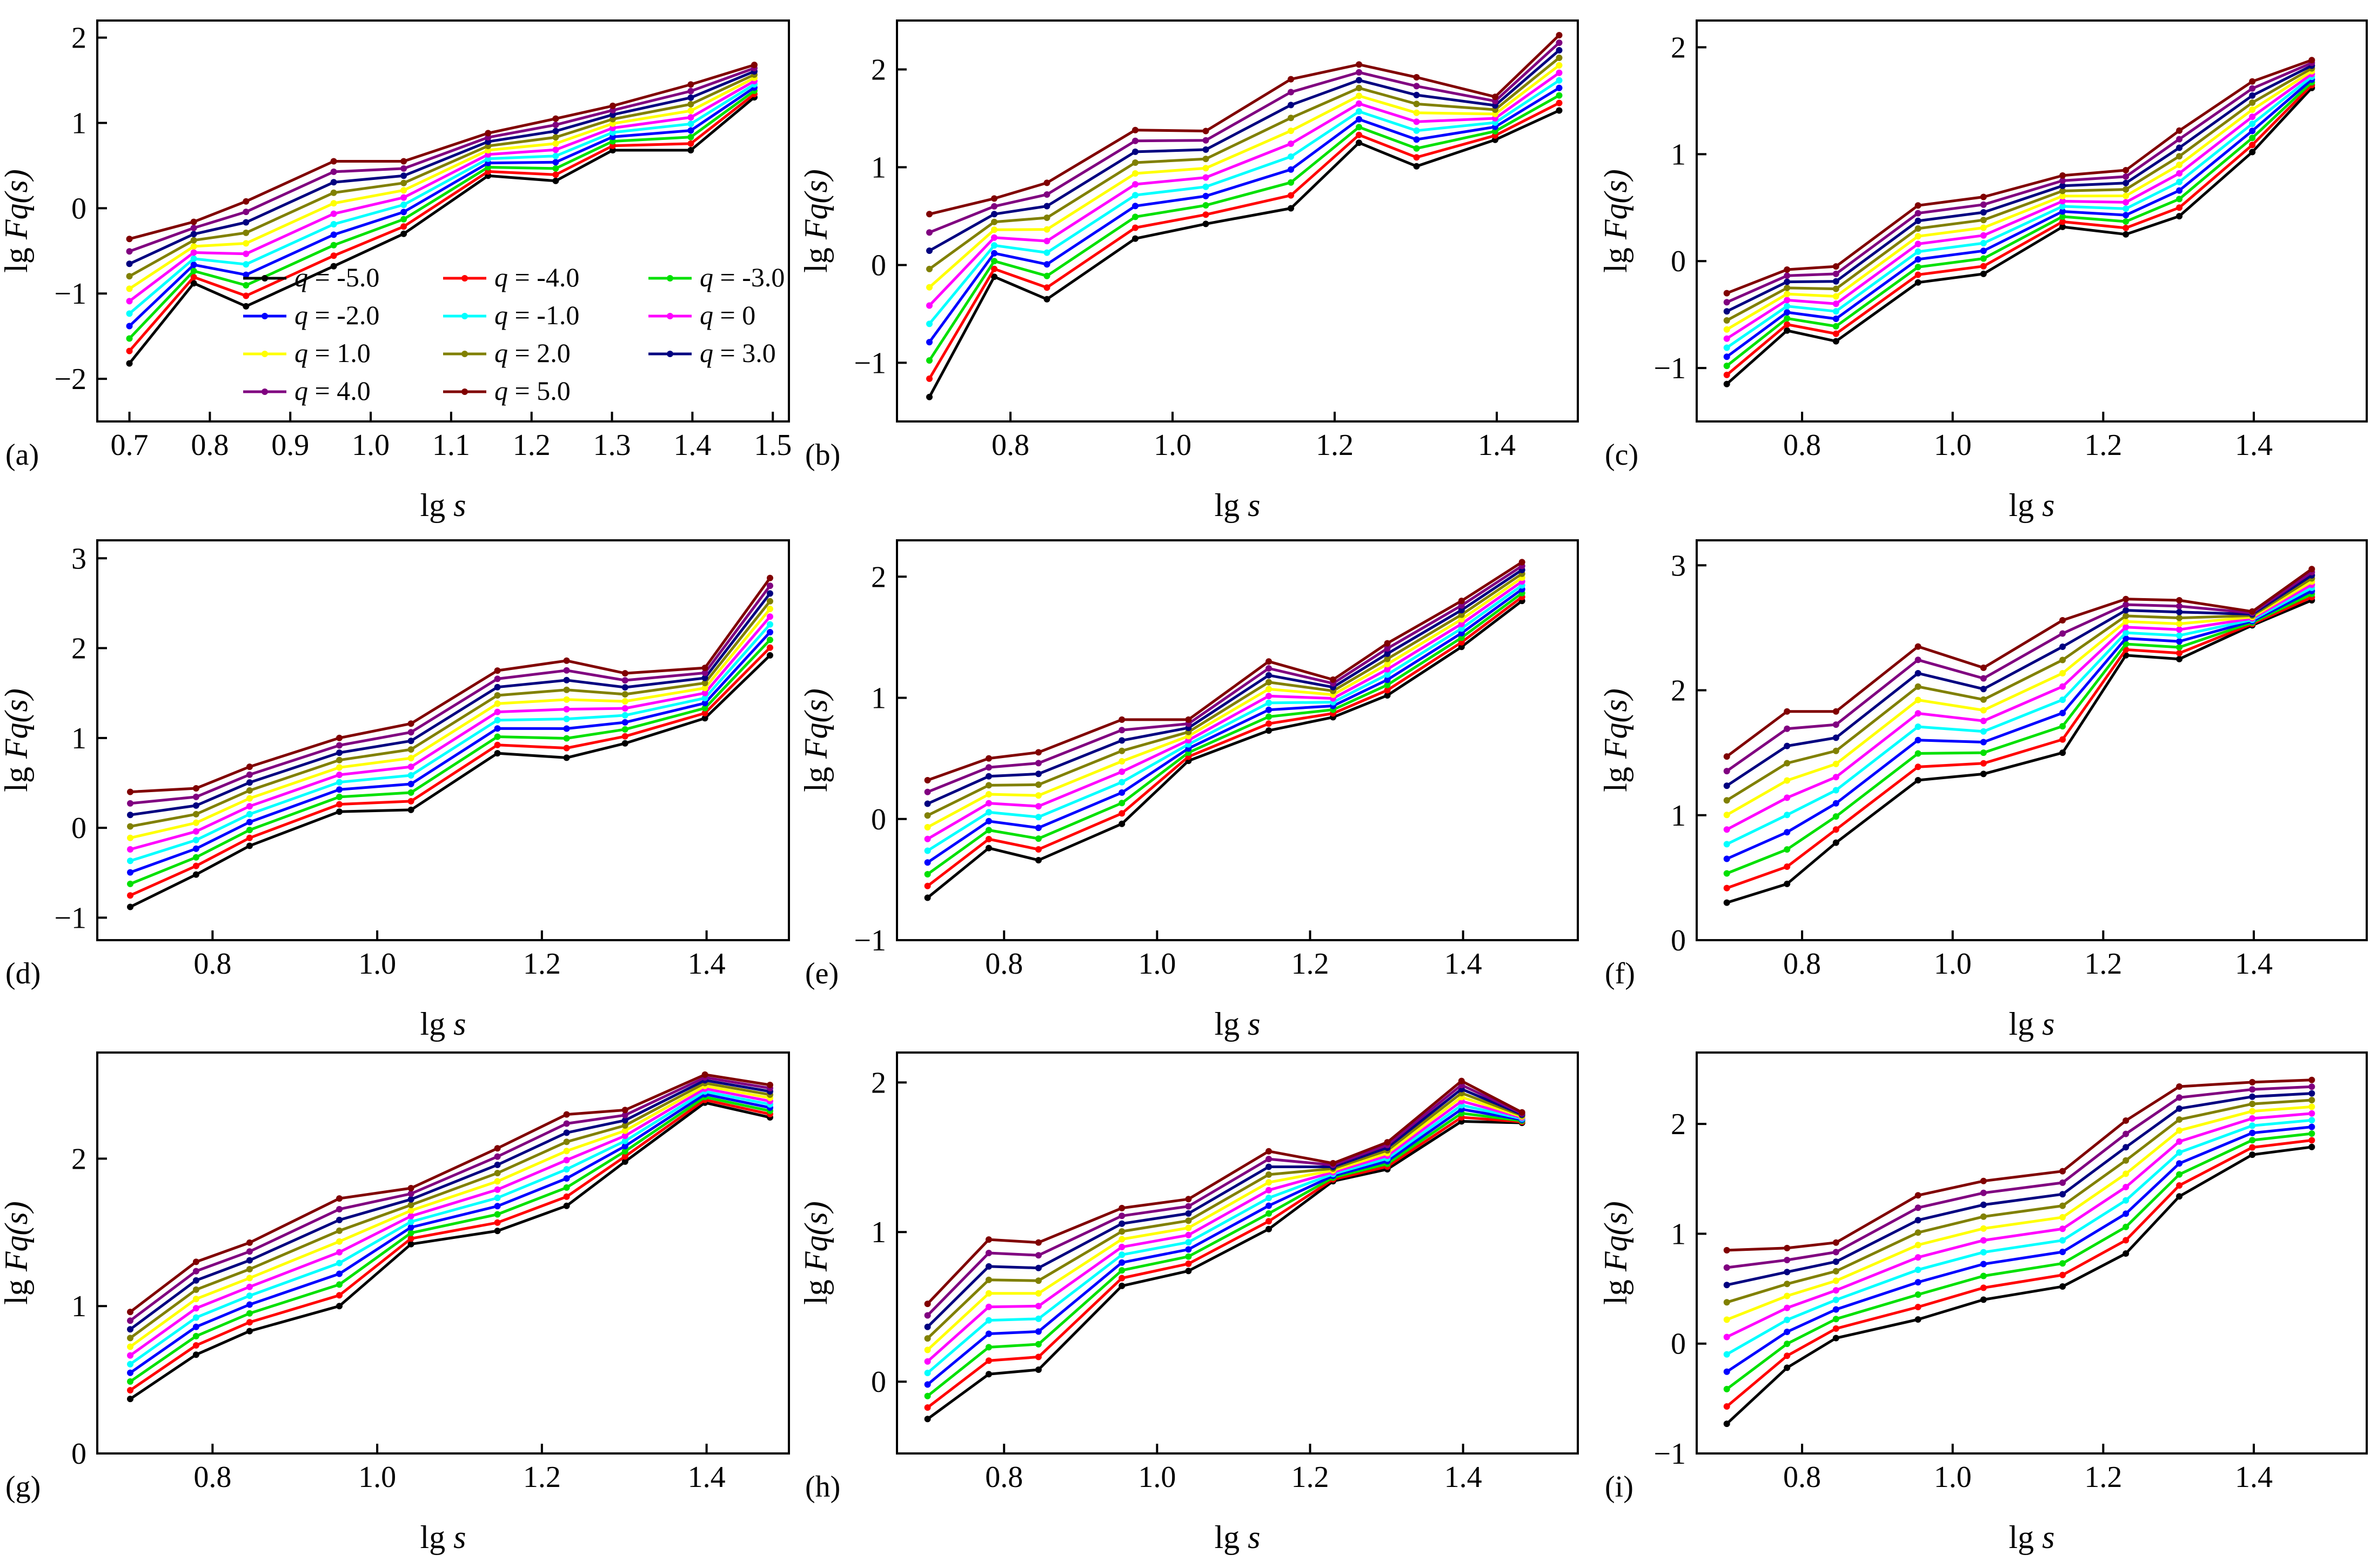 The width and height of the screenshot is (2377, 1568). Describe the element at coordinates (816, 1253) in the screenshot. I see `y-axis-label: lg Fq(s)` at that location.